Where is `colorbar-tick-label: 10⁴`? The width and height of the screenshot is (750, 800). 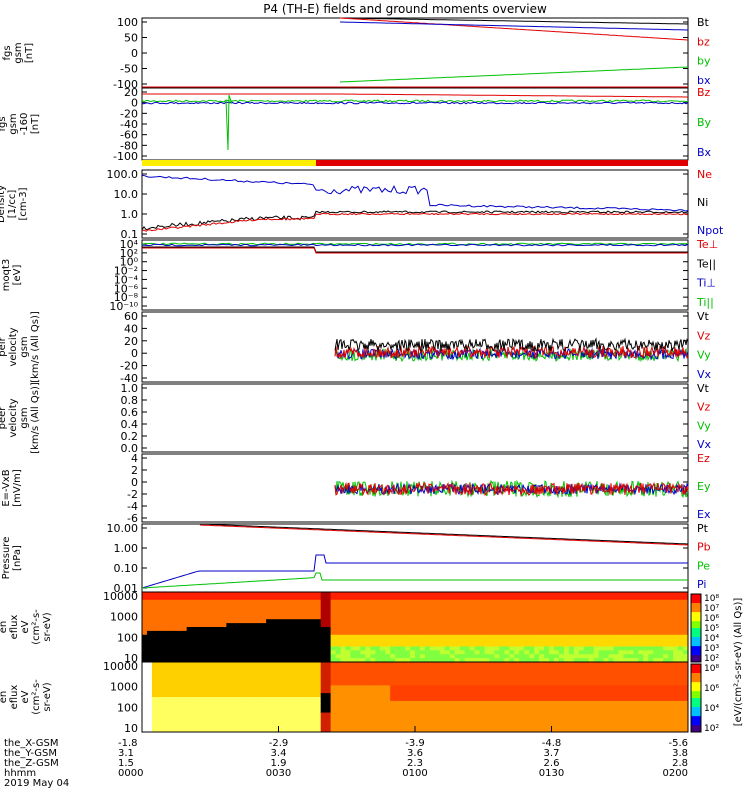 colorbar-tick-label: 10⁴ is located at coordinates (711, 639).